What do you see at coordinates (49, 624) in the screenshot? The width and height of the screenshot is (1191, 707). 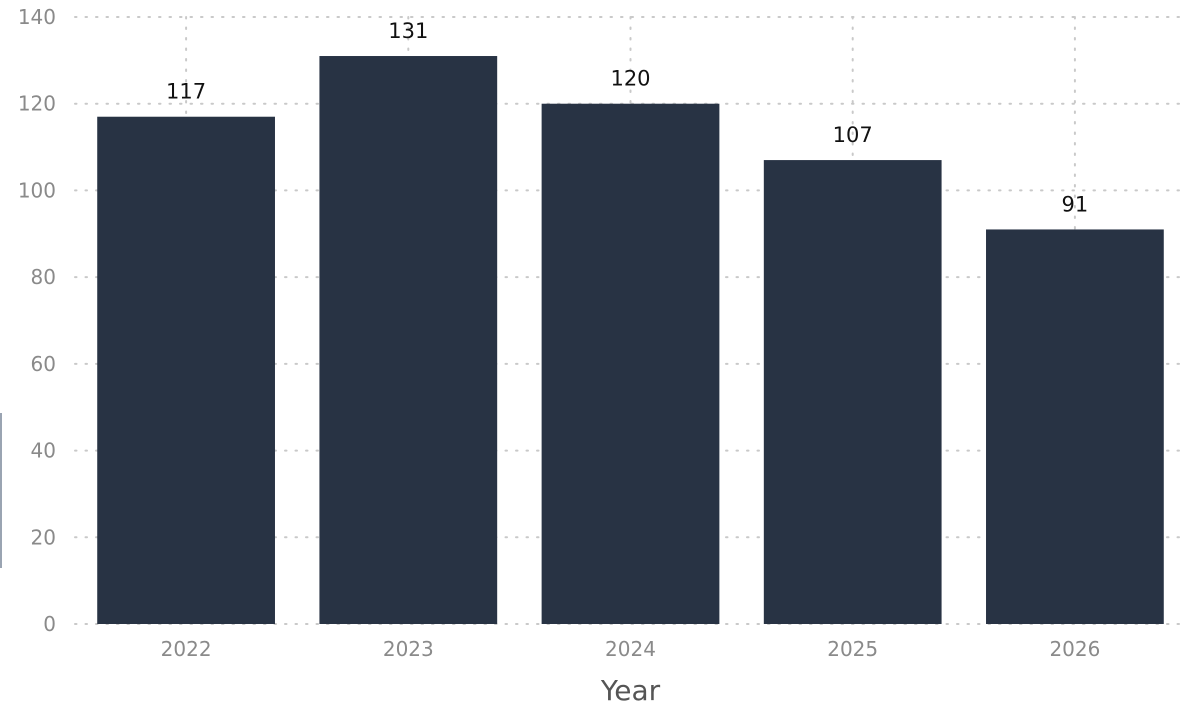 I see `y-tick-label: 0` at bounding box center [49, 624].